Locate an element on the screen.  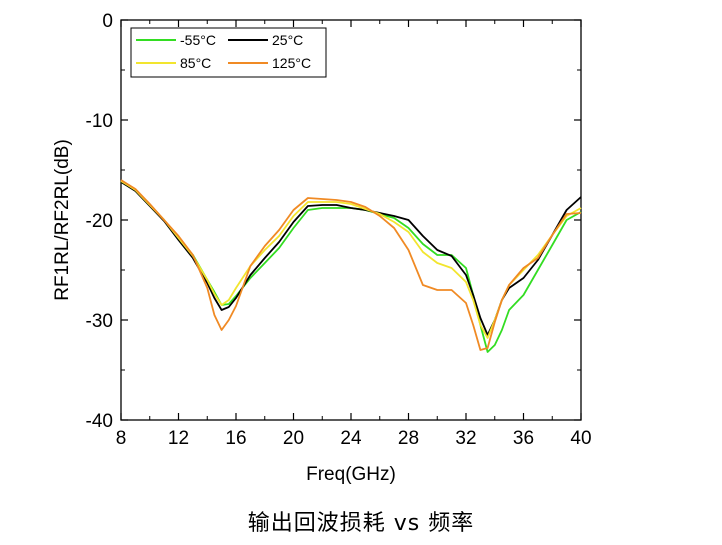
x-tick-label: 16 is located at coordinates (235, 438).